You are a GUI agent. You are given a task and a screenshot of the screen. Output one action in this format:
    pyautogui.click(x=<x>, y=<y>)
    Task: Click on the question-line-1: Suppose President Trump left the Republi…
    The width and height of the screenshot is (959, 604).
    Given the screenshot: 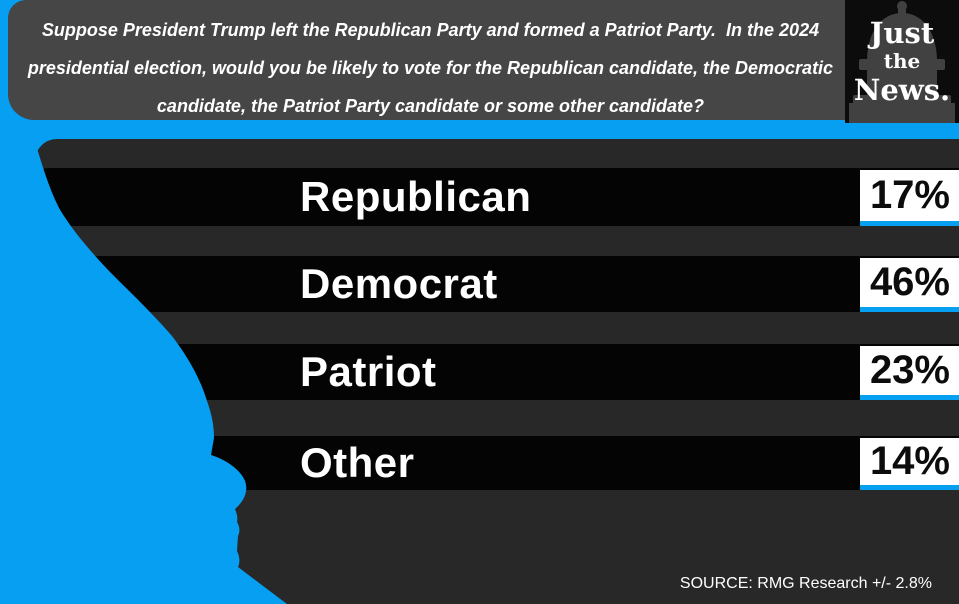 What is the action you would take?
    pyautogui.click(x=430, y=30)
    